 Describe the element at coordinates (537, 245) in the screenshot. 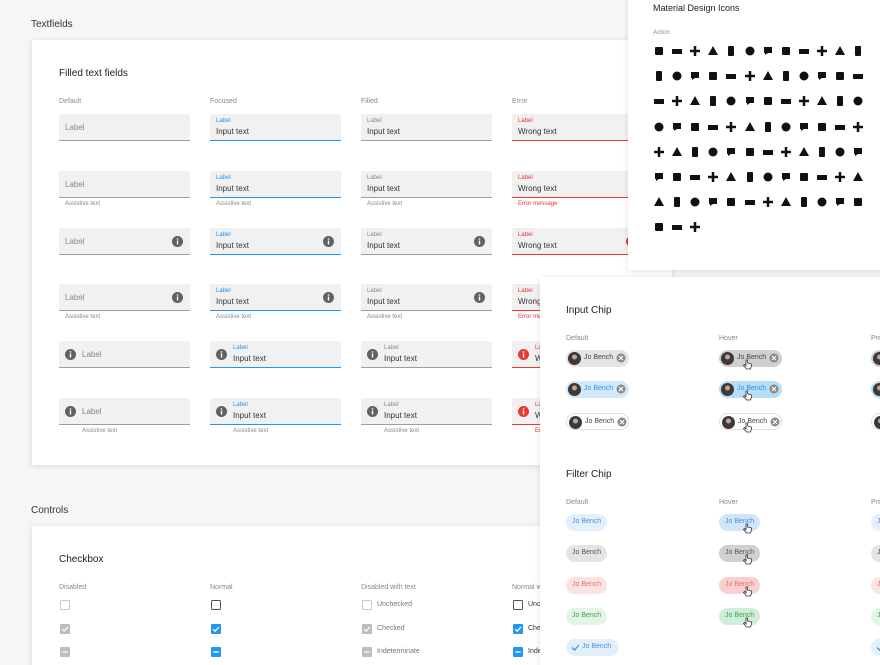

I see `field-value: Wrong text` at that location.